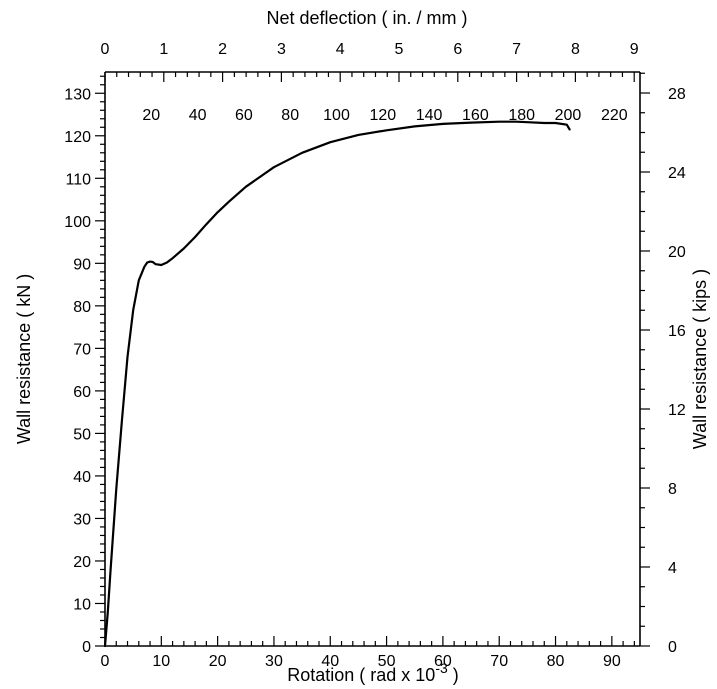 This screenshot has height=689, width=717. Describe the element at coordinates (77, 222) in the screenshot. I see `y-left-tick-label: 100` at that location.